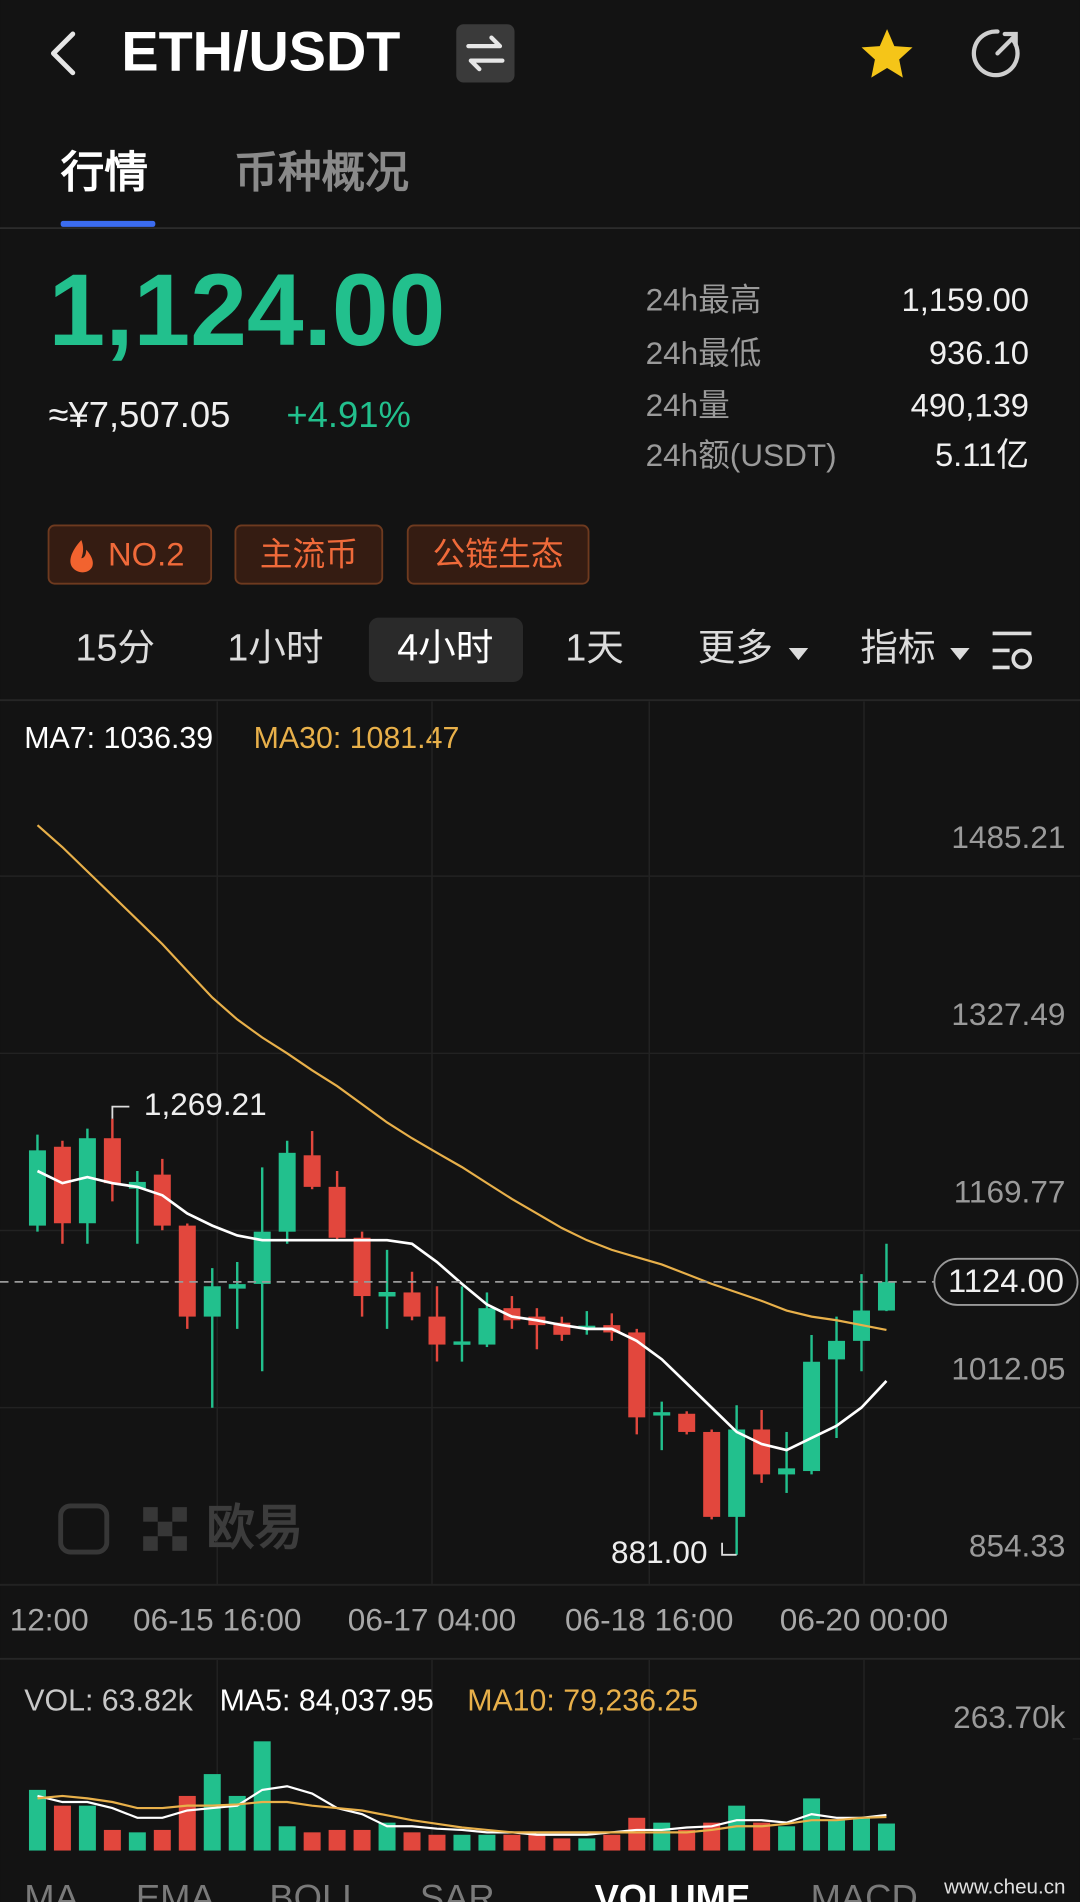 The image size is (1080, 1902). I want to click on back-button, so click(63, 53).